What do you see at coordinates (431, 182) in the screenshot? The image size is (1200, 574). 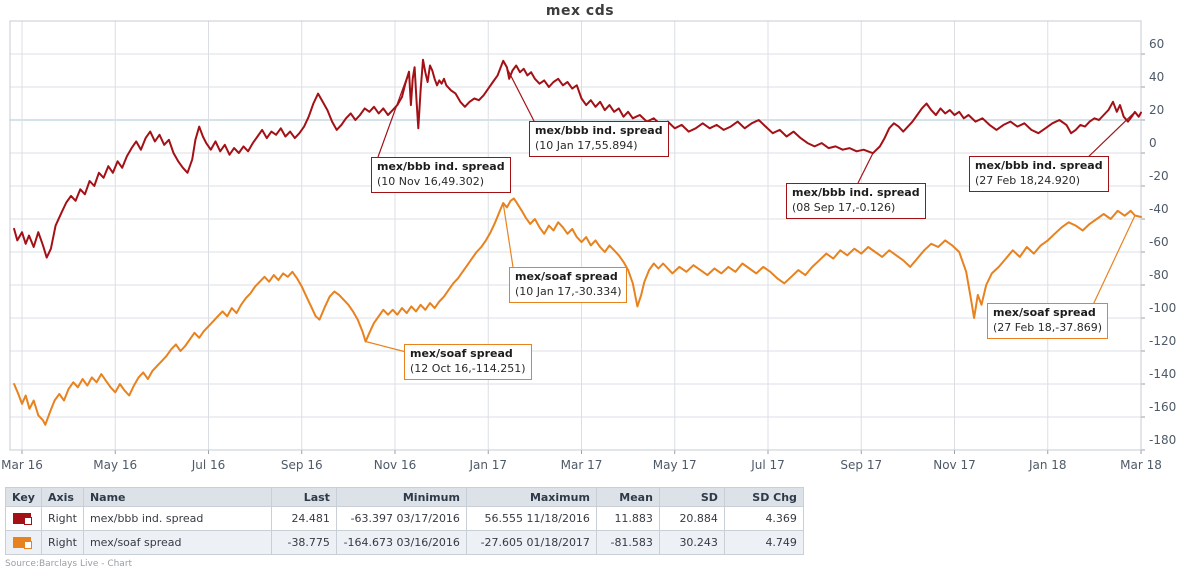 I see `annotation-value: (10 Nov 16,49.302)` at bounding box center [431, 182].